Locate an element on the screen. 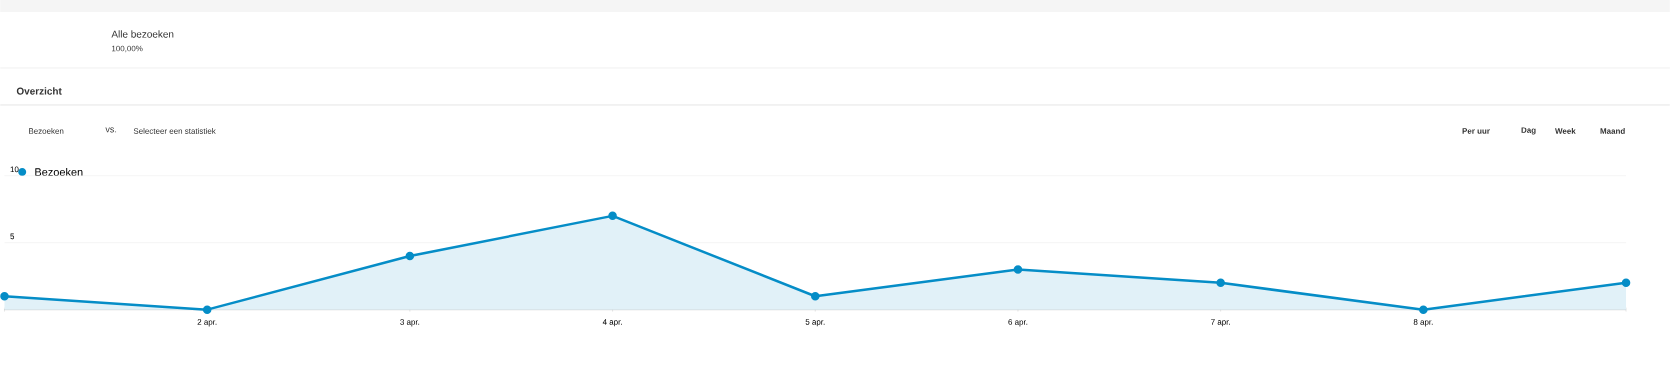  legend-label: Bezoeken is located at coordinates (59, 172).